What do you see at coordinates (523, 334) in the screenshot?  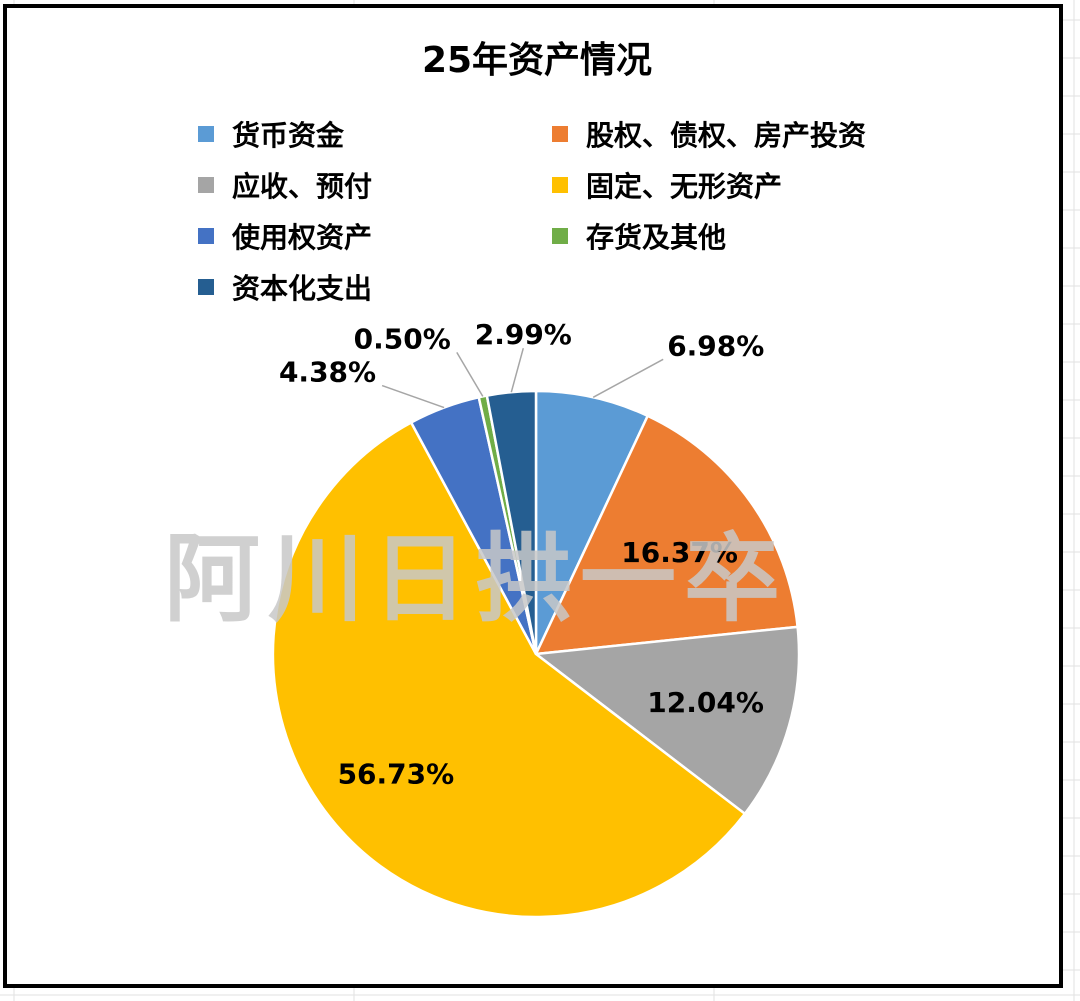 I see `data-label: 2.99%` at bounding box center [523, 334].